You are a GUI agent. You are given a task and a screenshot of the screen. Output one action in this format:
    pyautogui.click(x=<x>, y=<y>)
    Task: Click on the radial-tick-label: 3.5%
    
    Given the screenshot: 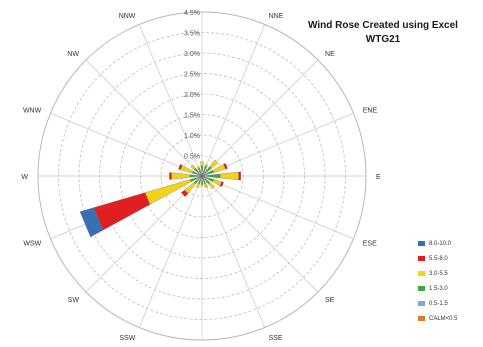 What is the action you would take?
    pyautogui.click(x=192, y=34)
    